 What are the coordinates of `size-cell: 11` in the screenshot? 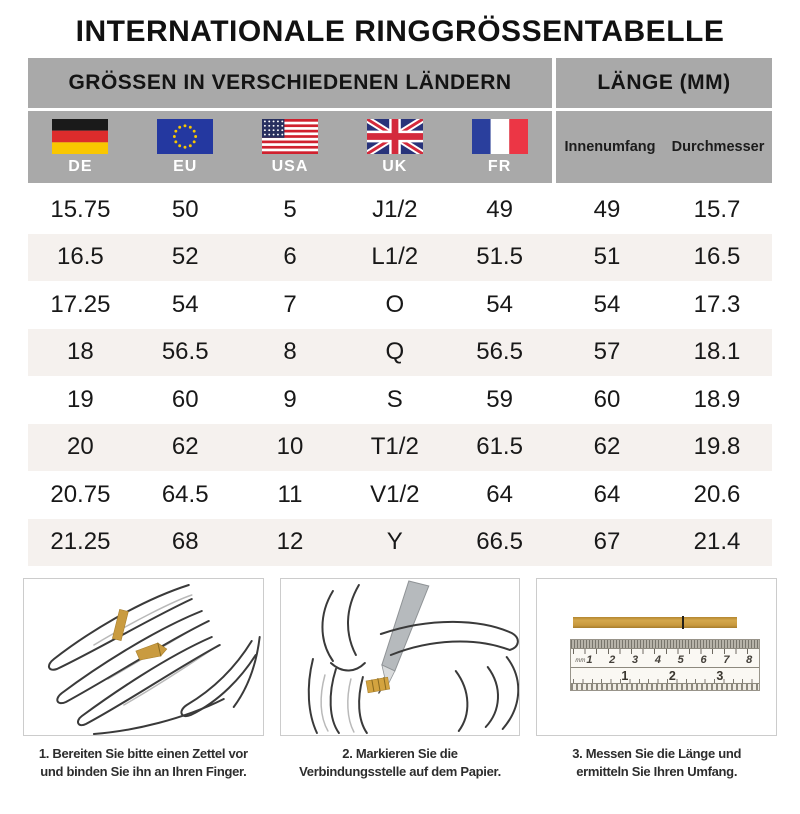 It's located at (290, 494).